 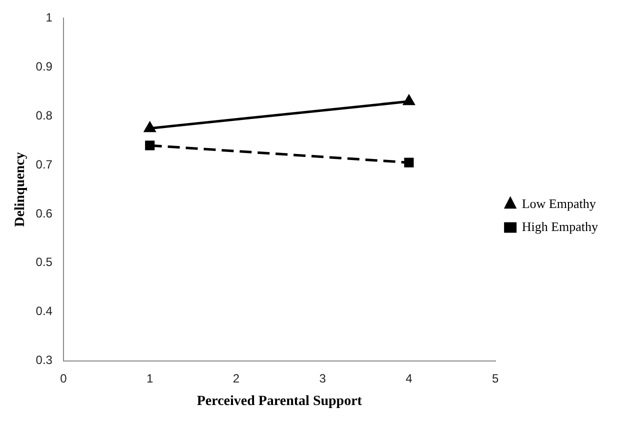 I want to click on legend-label: High Empathy, so click(x=560, y=226).